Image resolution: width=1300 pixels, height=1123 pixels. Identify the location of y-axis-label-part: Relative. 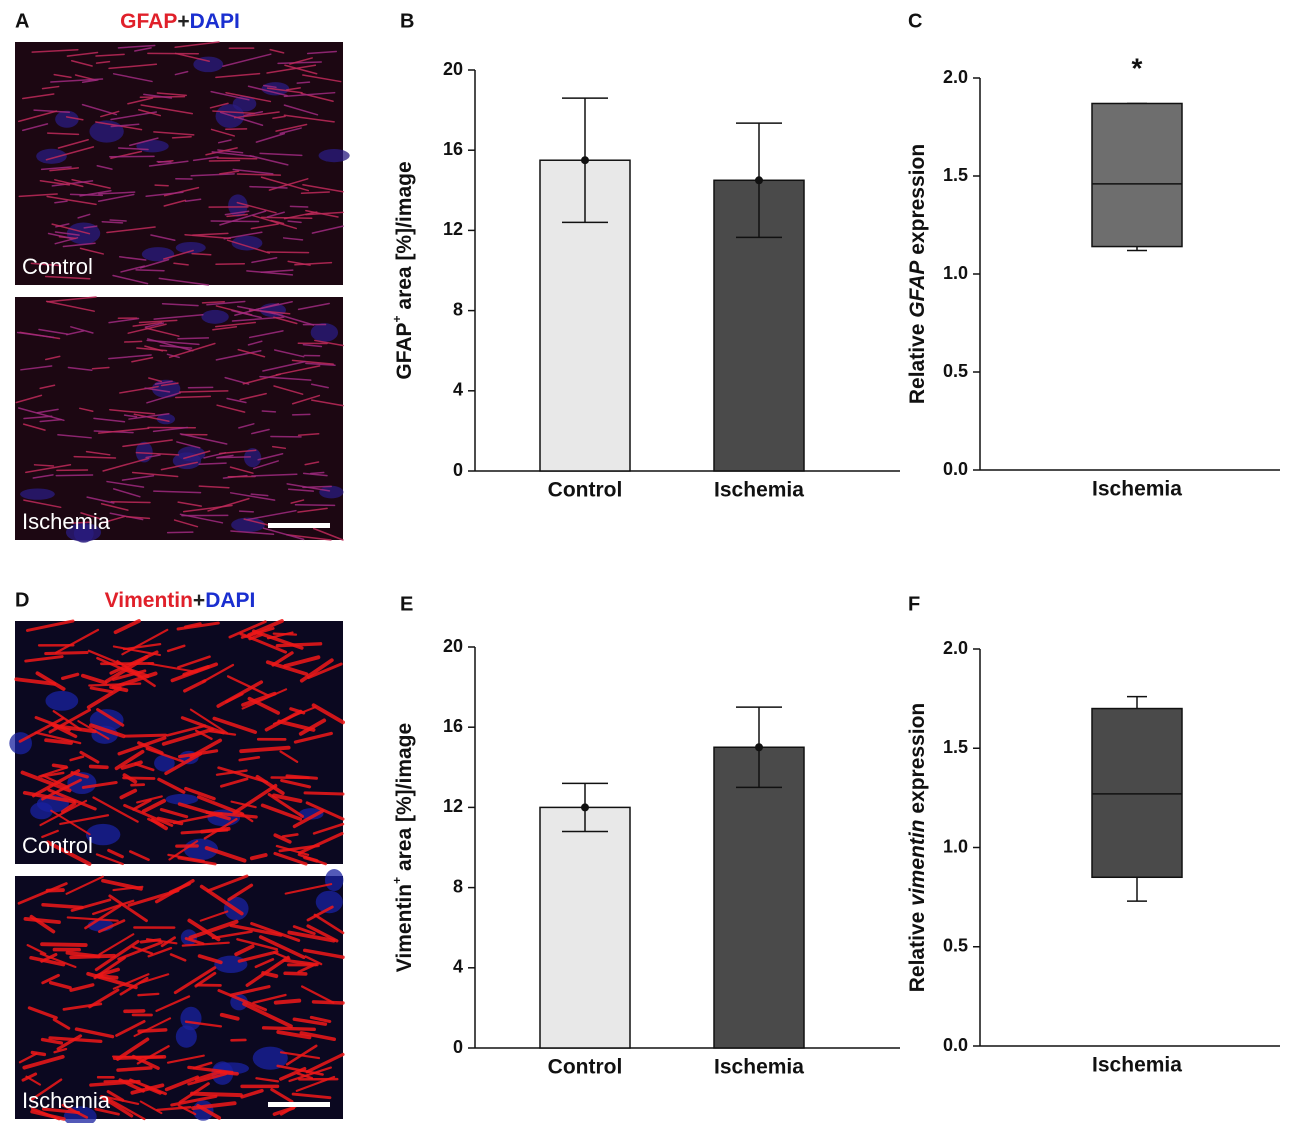
(917, 361).